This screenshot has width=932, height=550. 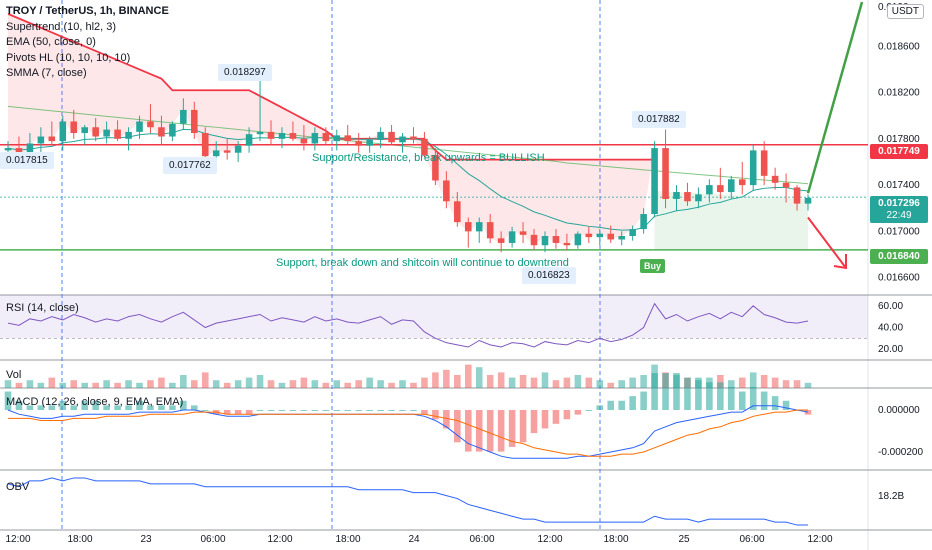 What do you see at coordinates (18, 487) in the screenshot?
I see `obv-pane-label: OBV` at bounding box center [18, 487].